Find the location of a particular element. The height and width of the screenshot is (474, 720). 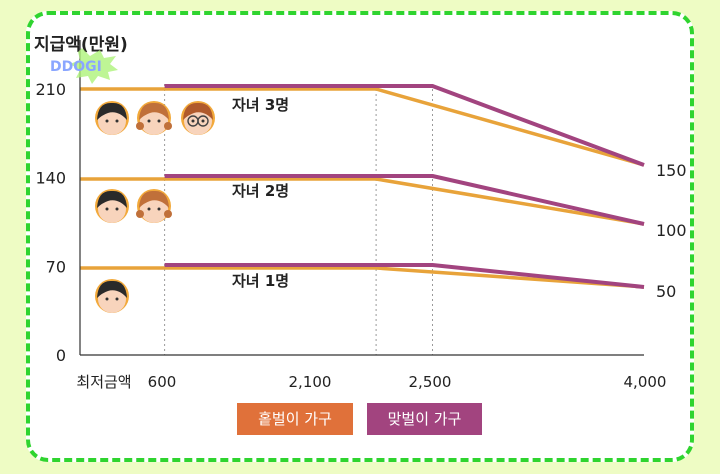

y-tick-right: 100 is located at coordinates (671, 230).